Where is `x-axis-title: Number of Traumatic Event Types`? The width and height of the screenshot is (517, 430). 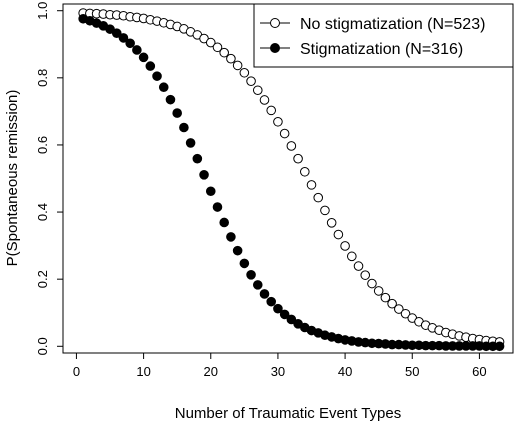 x-axis-title: Number of Traumatic Event Types is located at coordinates (288, 413).